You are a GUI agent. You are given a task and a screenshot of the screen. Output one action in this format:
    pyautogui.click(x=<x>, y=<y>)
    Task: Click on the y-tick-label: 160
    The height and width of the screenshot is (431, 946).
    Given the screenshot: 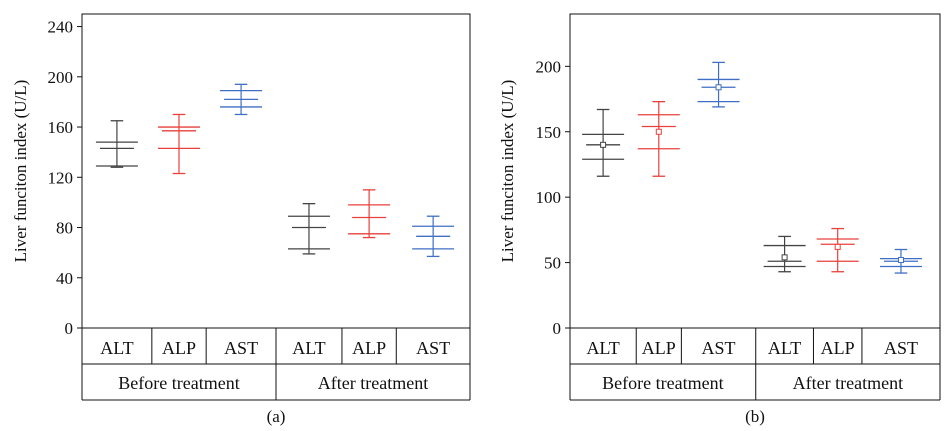 What is the action you would take?
    pyautogui.click(x=61, y=127)
    